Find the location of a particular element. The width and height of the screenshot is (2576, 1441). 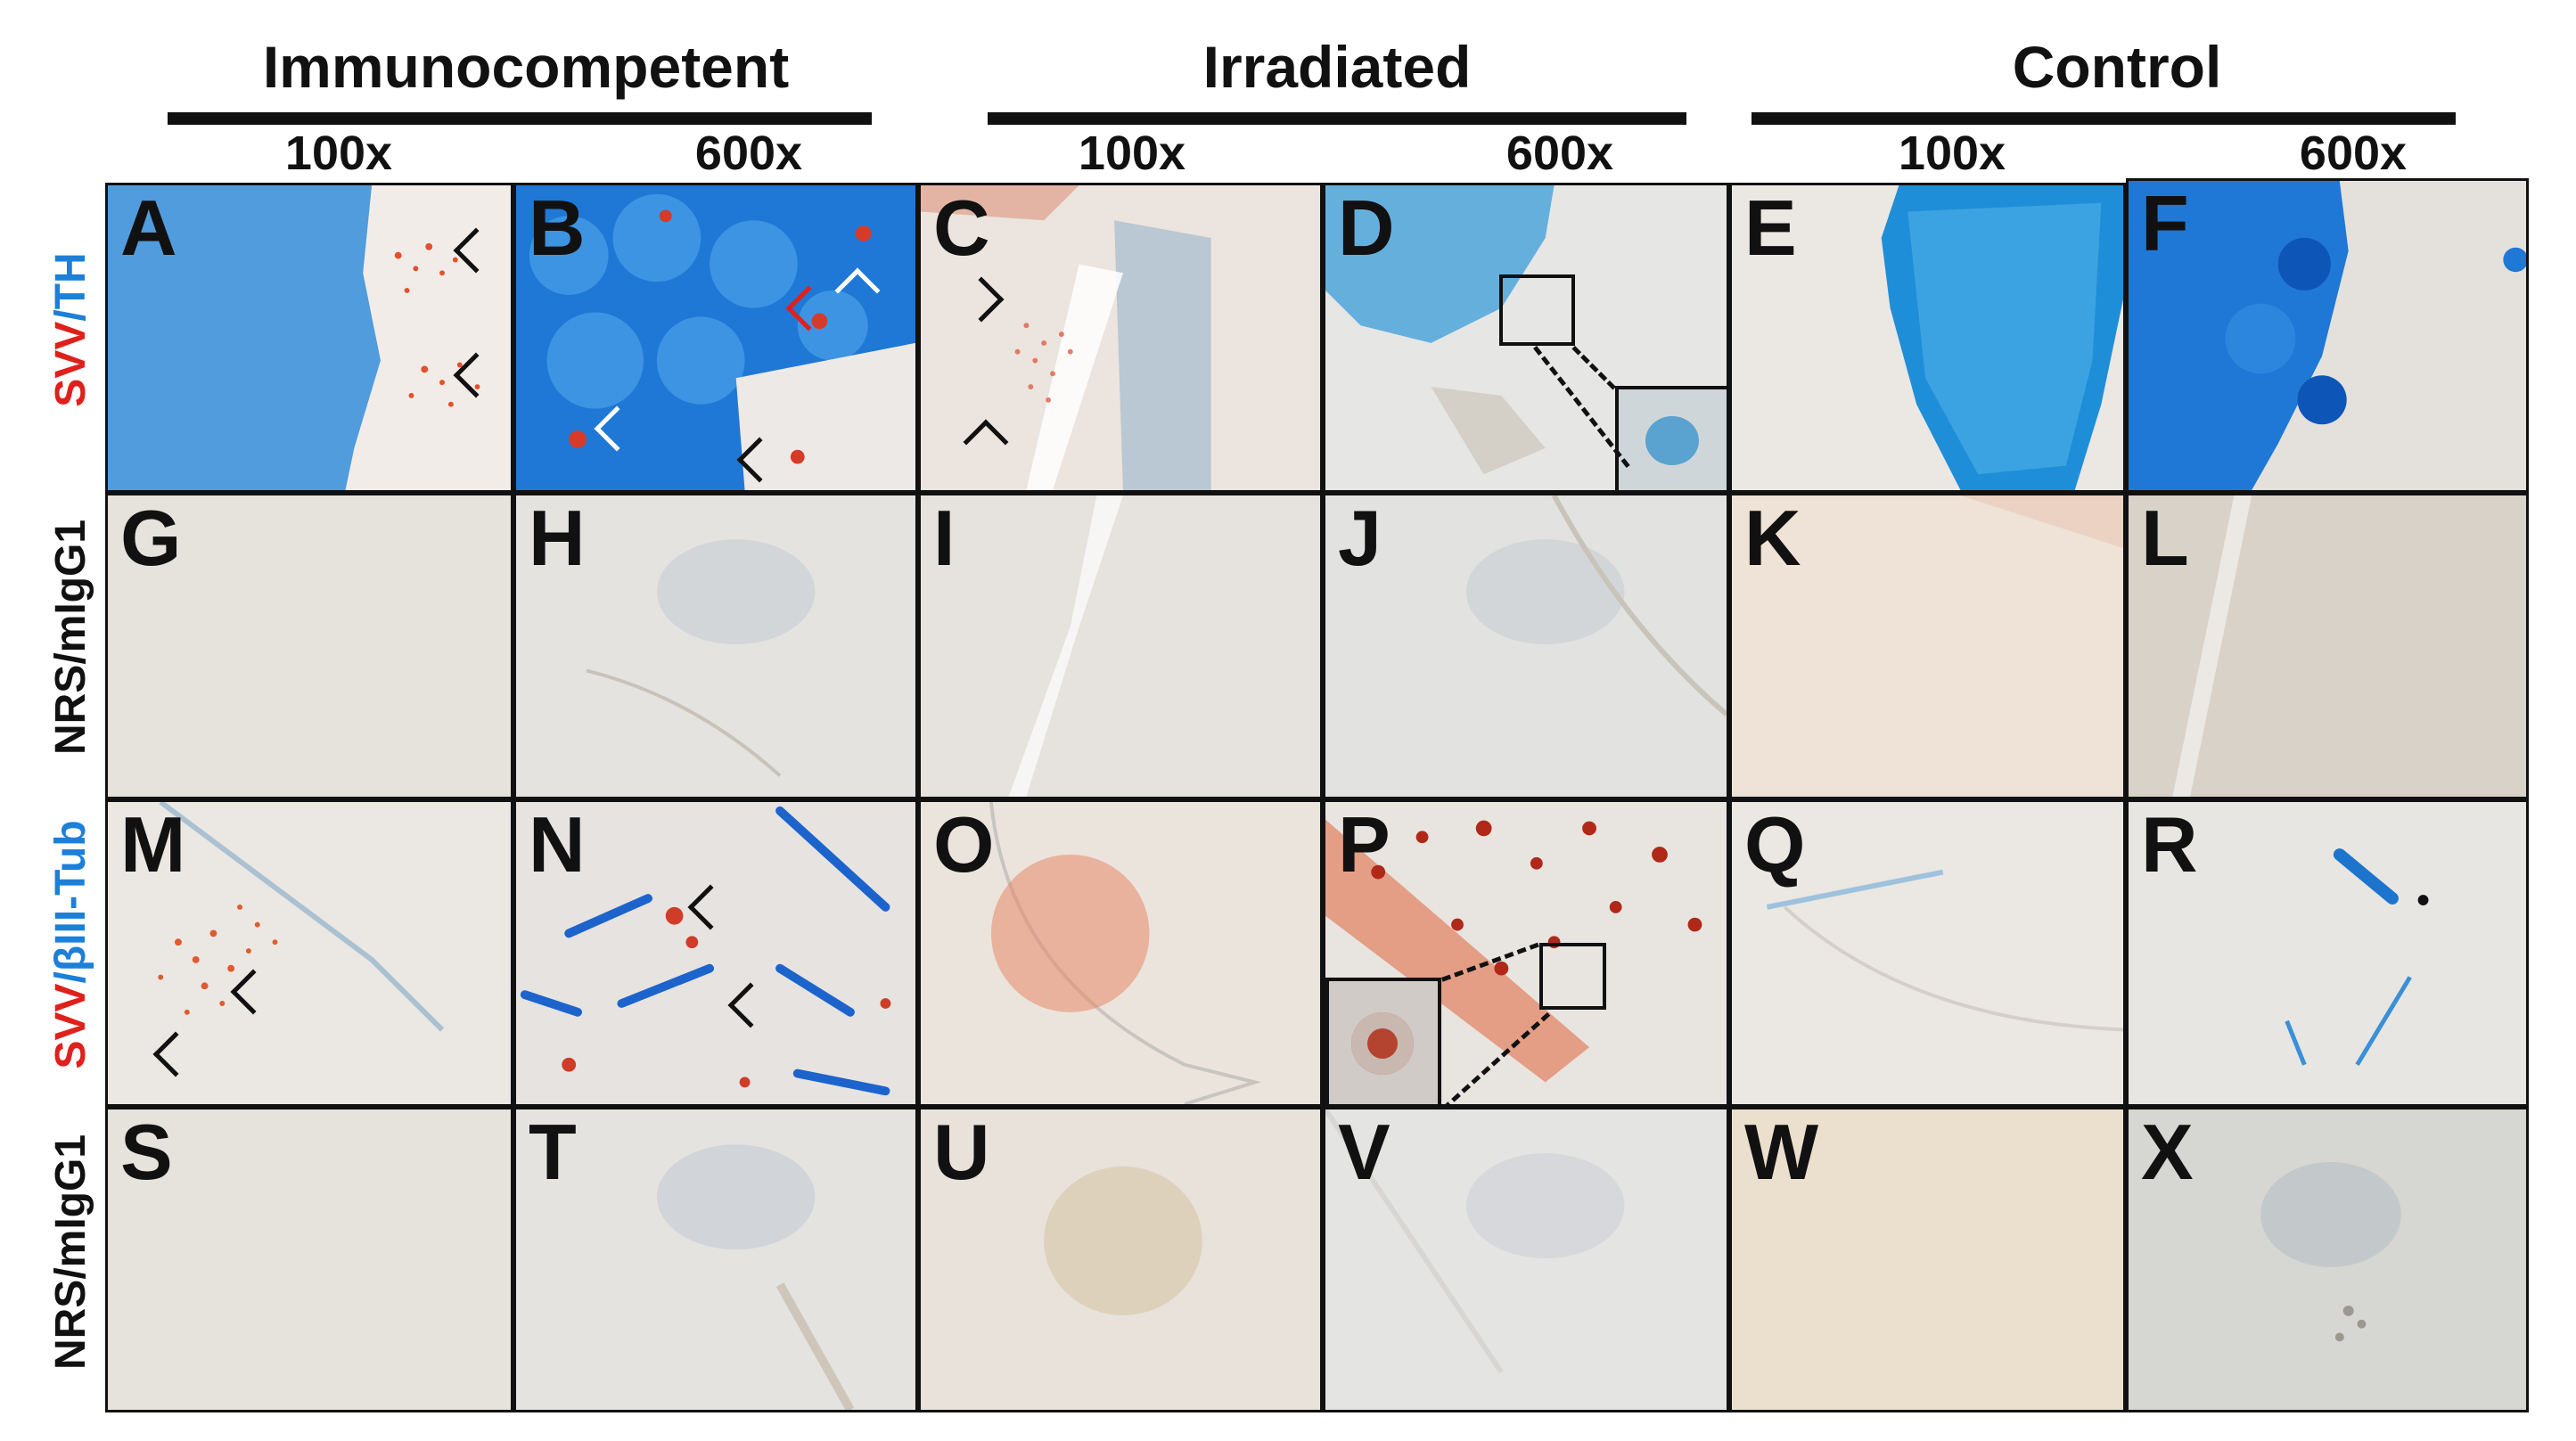

panel-letter-J: J is located at coordinates (1360, 538).